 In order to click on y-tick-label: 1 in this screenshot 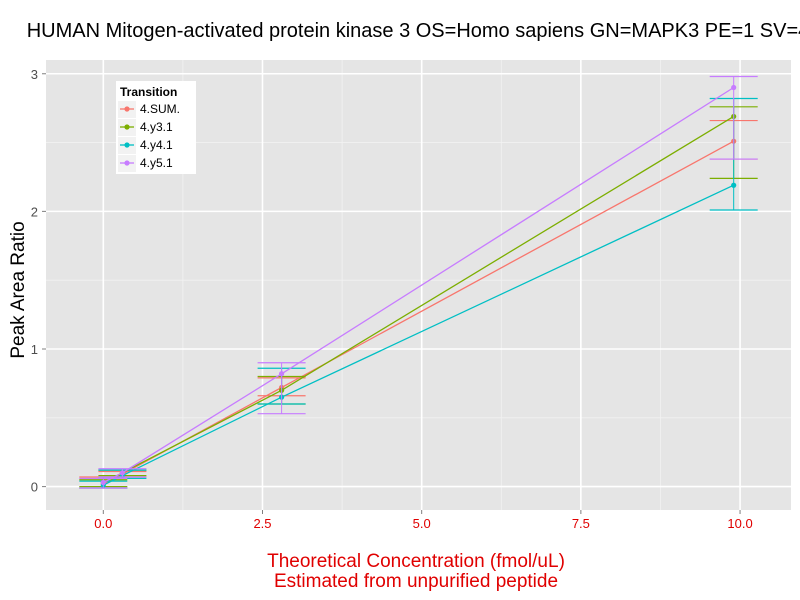, I will do `click(34, 349)`.